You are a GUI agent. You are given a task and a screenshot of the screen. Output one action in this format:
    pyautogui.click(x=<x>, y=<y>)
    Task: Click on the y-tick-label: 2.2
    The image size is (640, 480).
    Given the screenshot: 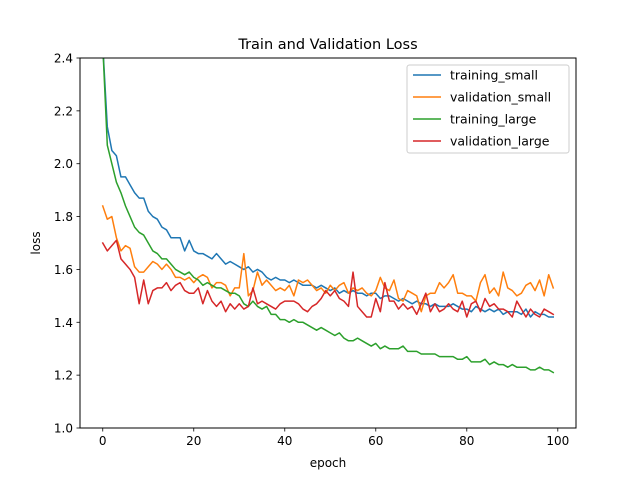 What is the action you would take?
    pyautogui.click(x=63, y=111)
    